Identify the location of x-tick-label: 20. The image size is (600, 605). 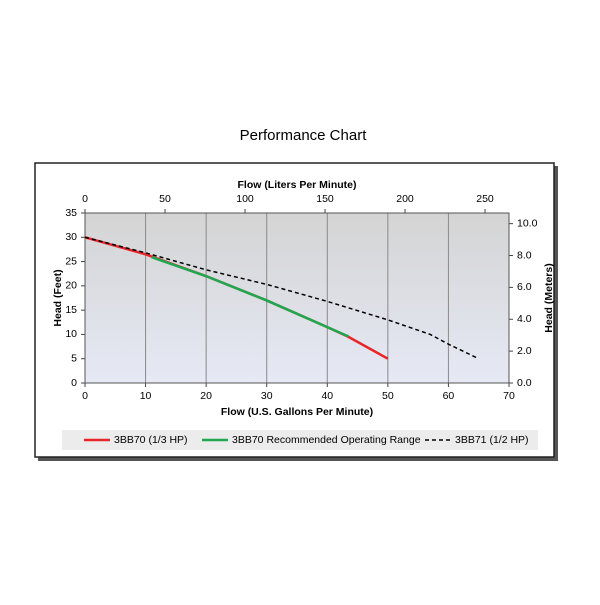
(206, 396).